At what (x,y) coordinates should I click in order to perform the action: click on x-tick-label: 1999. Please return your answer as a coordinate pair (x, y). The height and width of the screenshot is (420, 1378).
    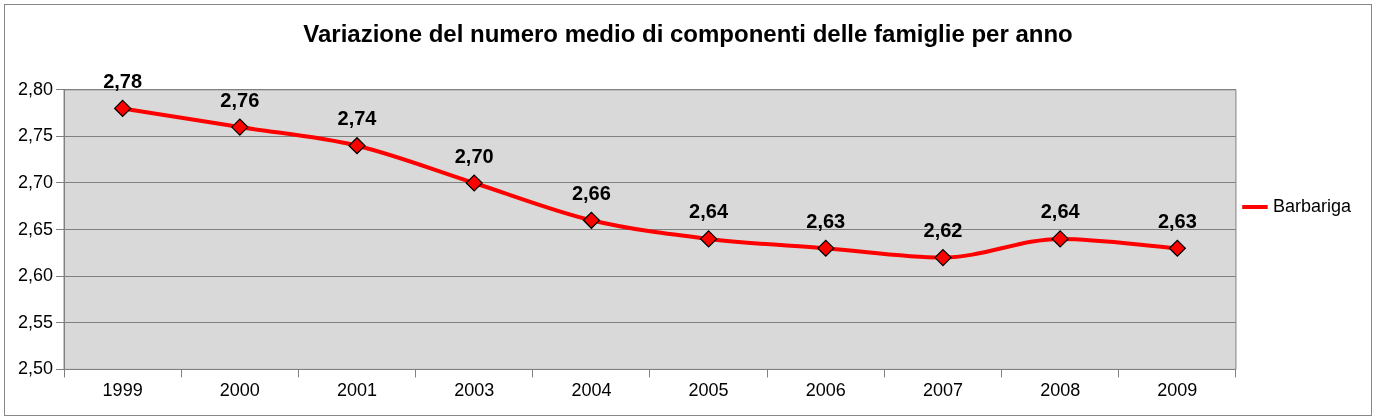
    Looking at the image, I should click on (122, 390).